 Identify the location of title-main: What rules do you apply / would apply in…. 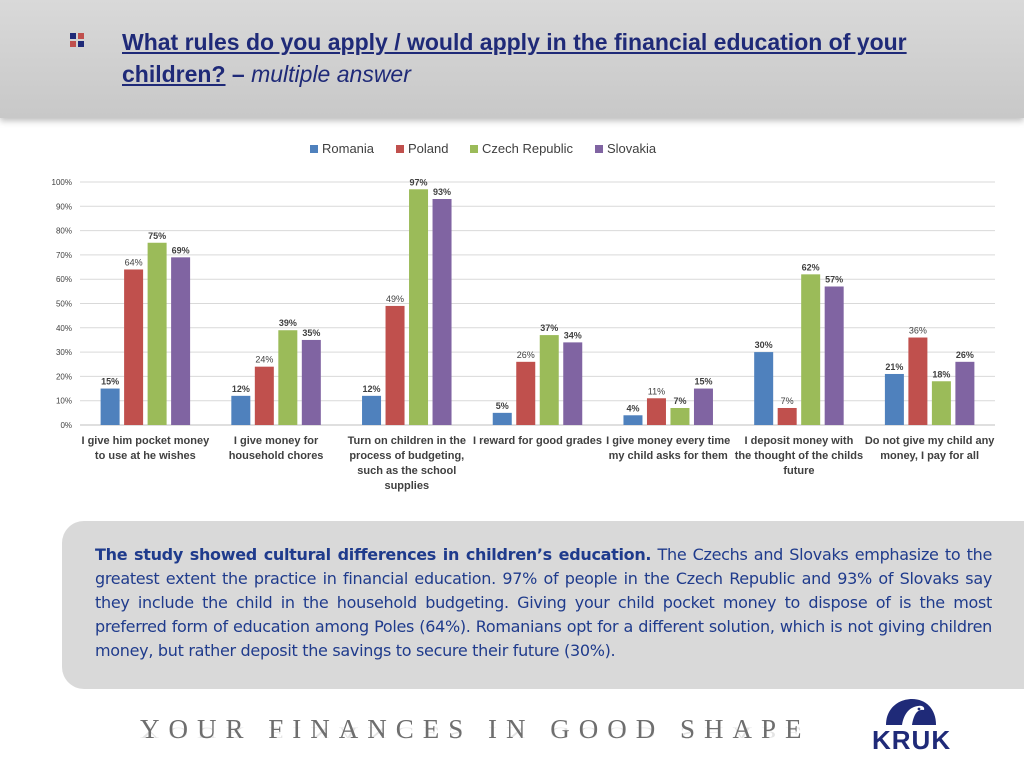
(514, 58).